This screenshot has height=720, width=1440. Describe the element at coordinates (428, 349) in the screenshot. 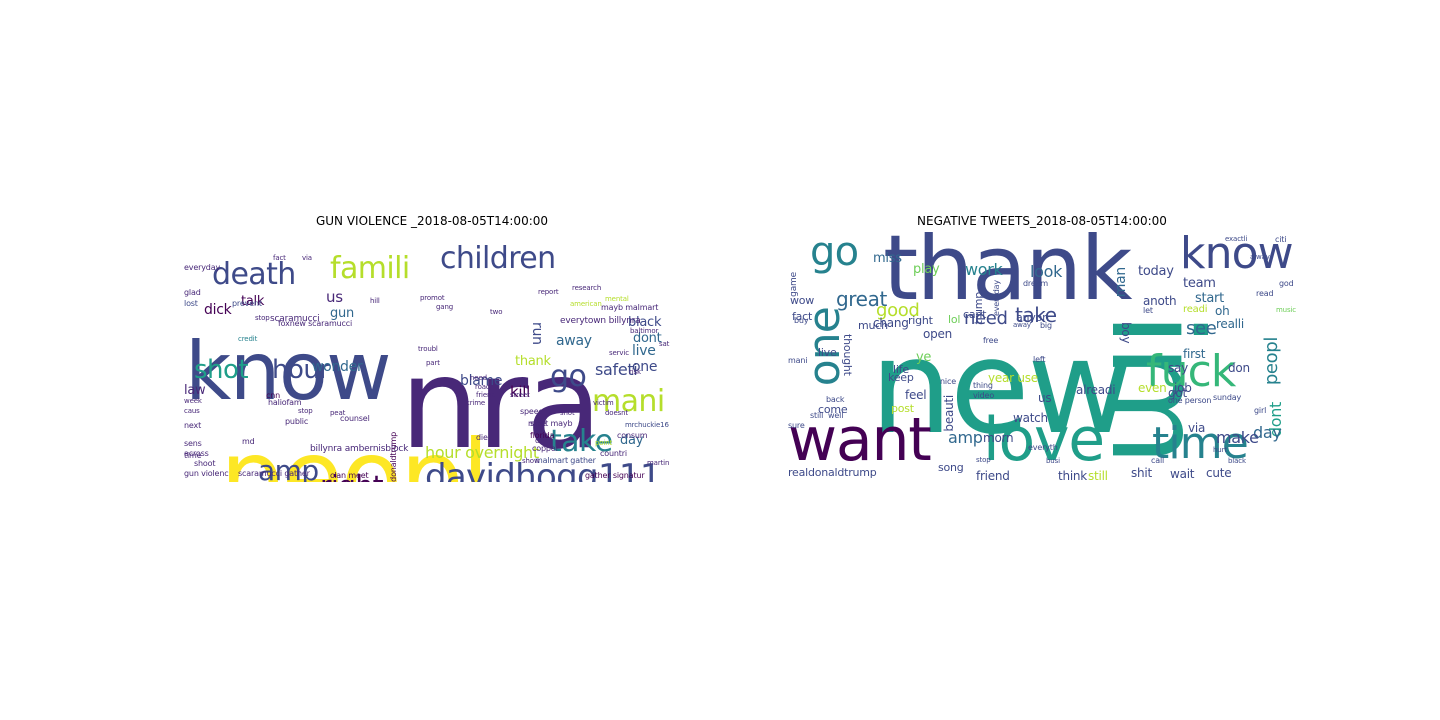

I see `cloud-word: troubl` at that location.